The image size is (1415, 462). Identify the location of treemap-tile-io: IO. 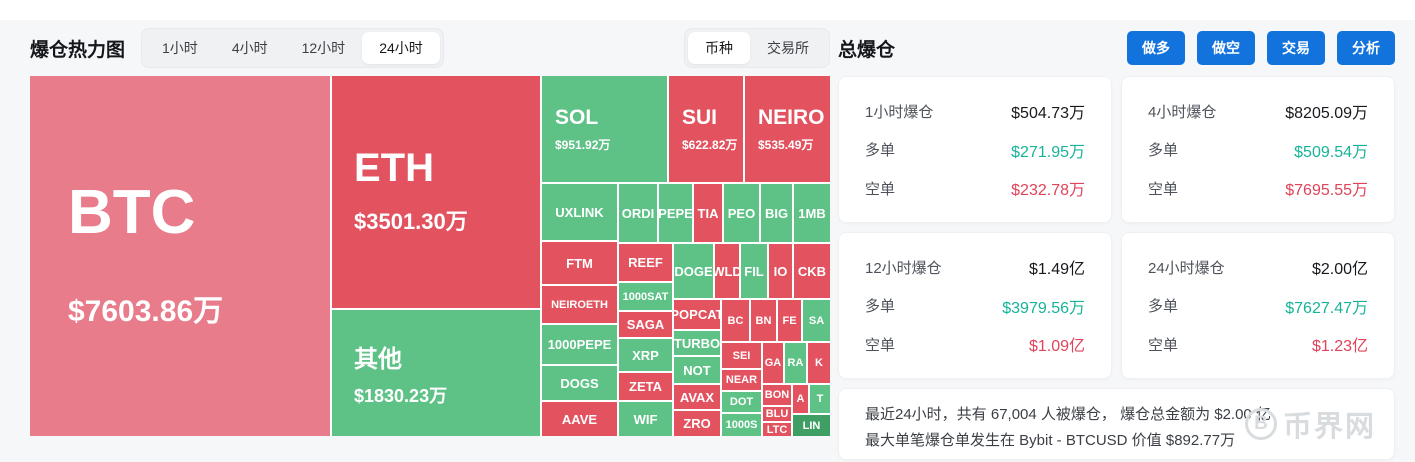
(780, 271).